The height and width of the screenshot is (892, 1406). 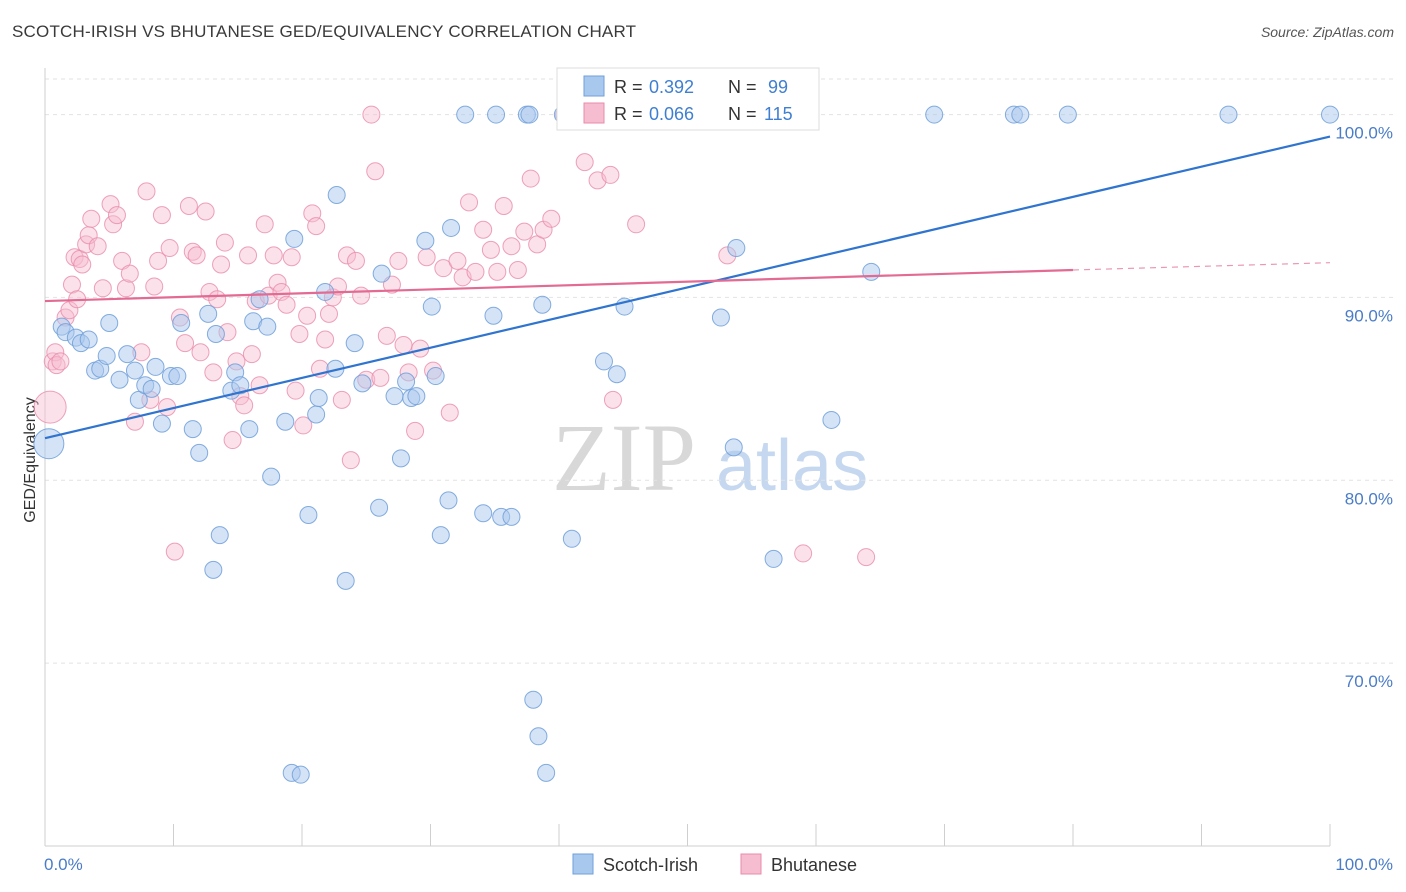 I want to click on bottom-legend-label-bhutanese: Bhutanese, so click(x=814, y=865).